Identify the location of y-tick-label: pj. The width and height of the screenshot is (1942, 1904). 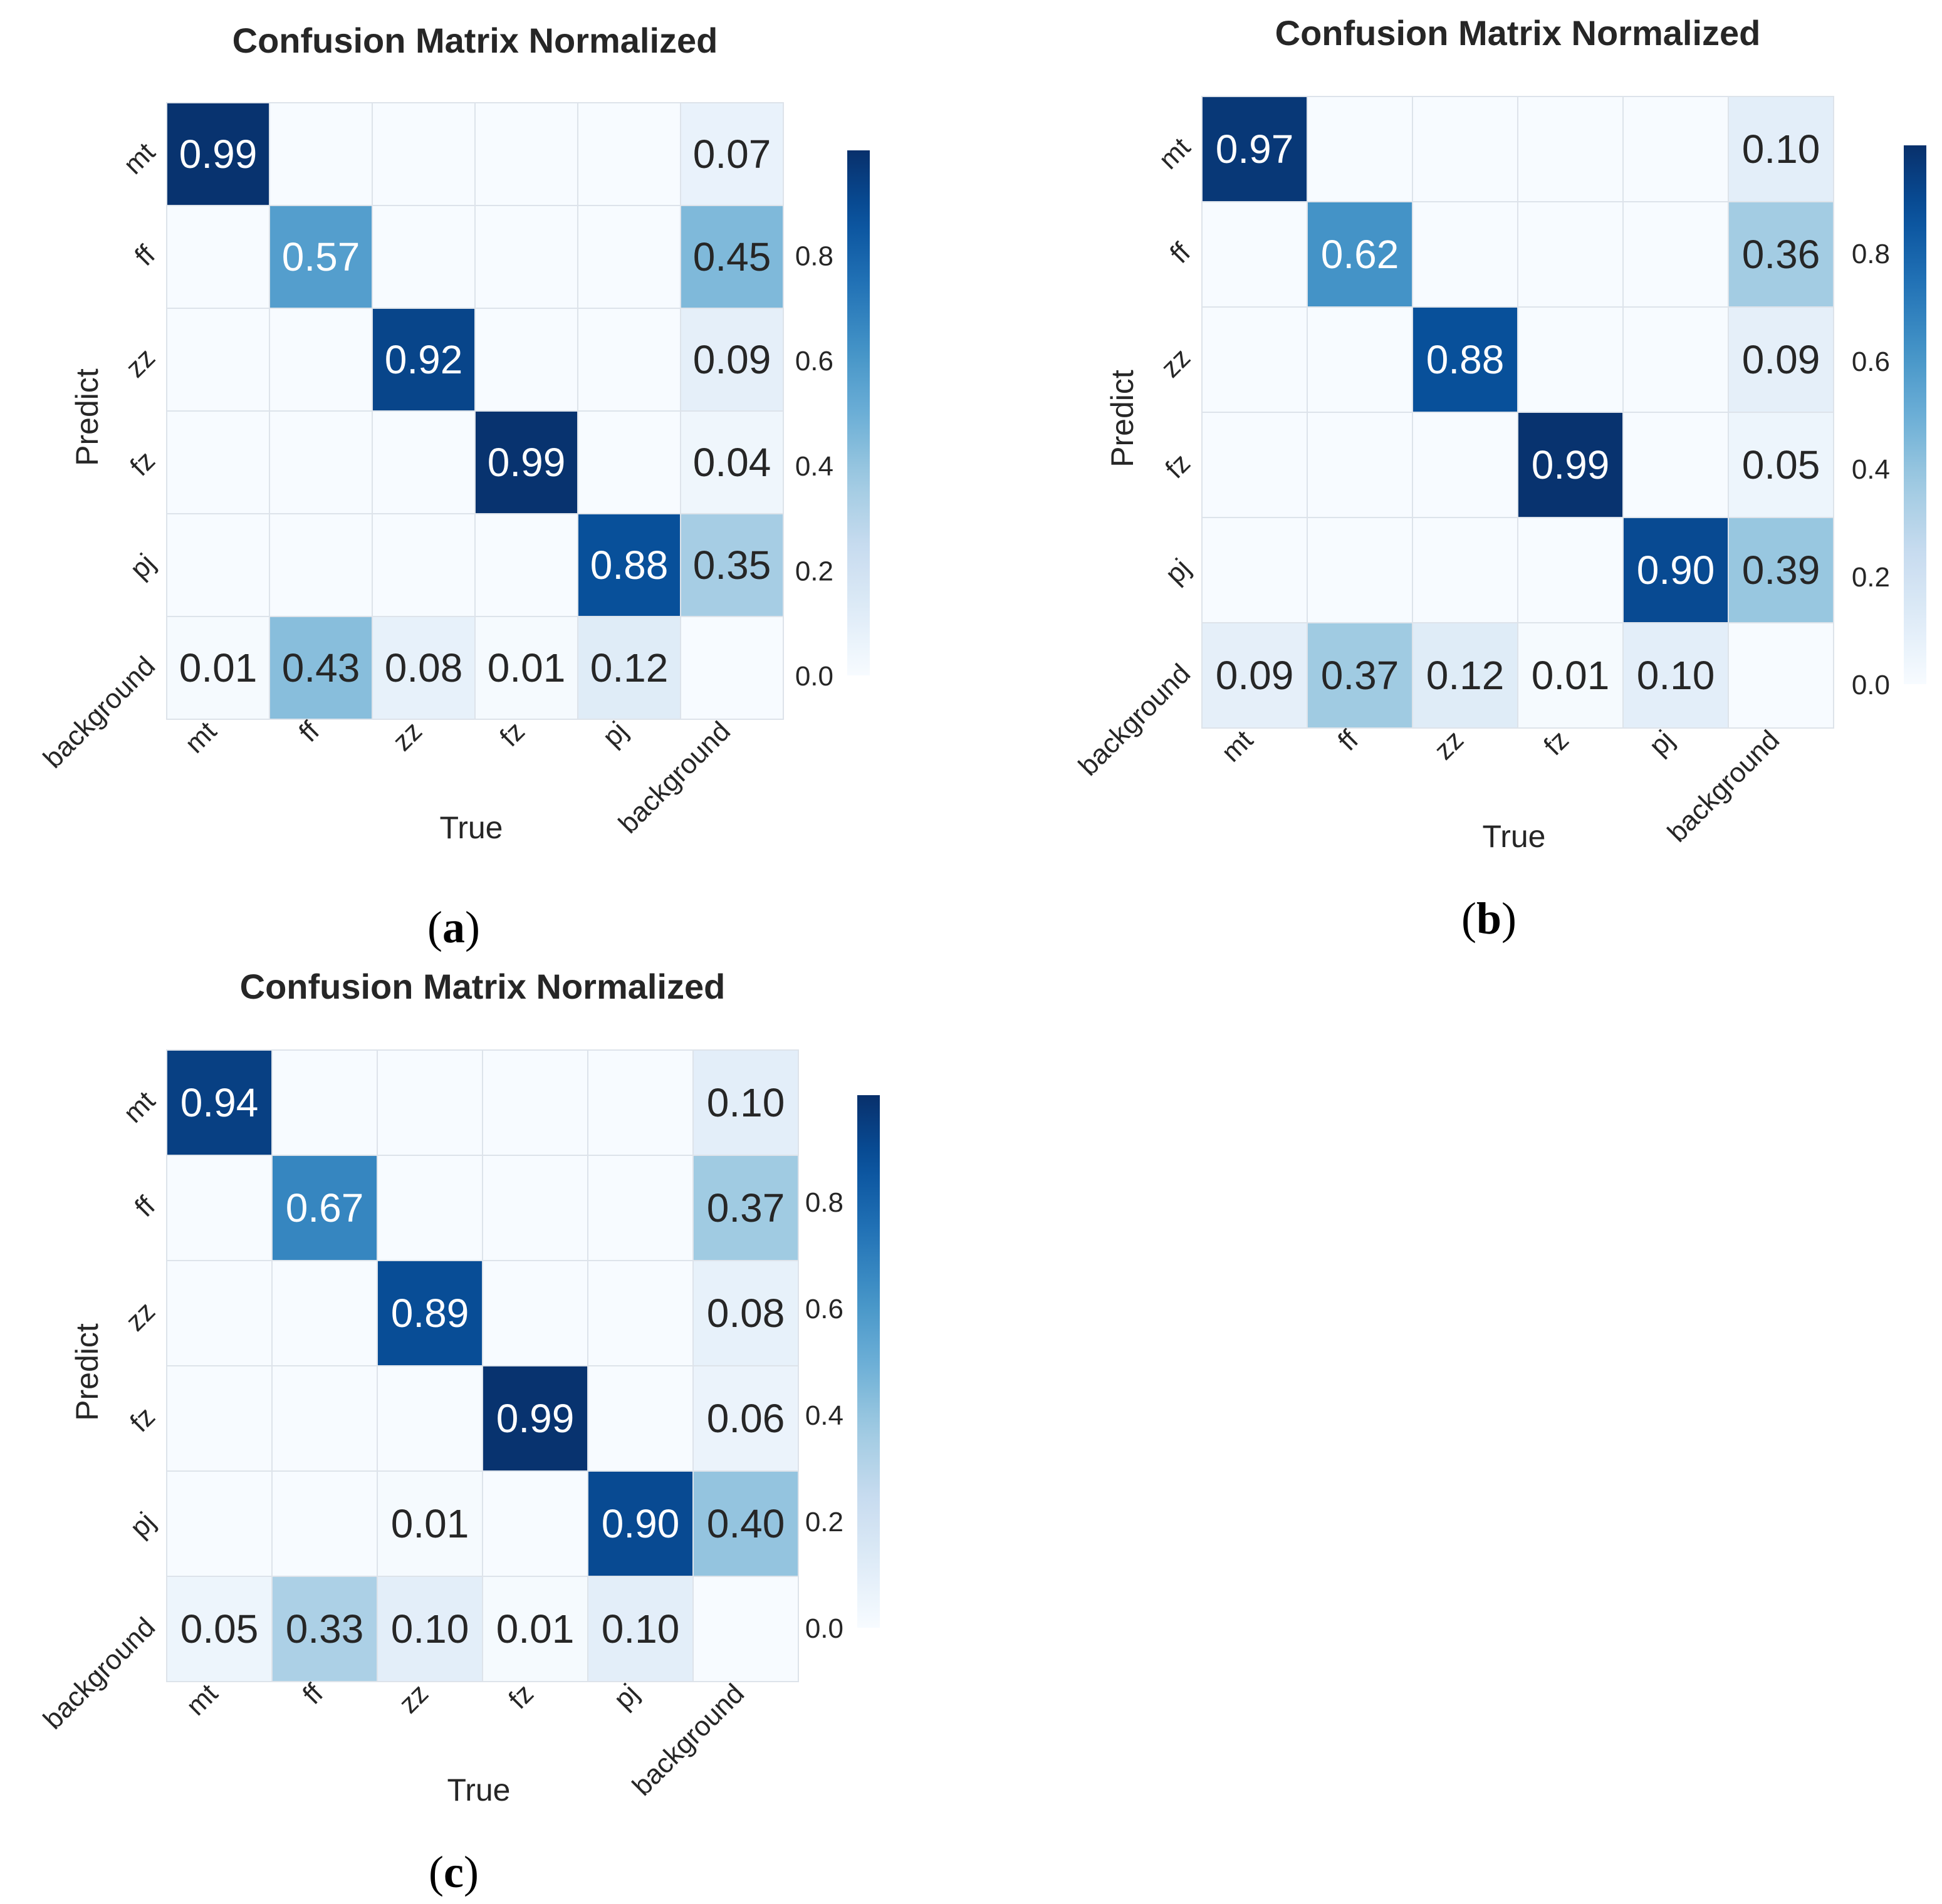
(142, 566).